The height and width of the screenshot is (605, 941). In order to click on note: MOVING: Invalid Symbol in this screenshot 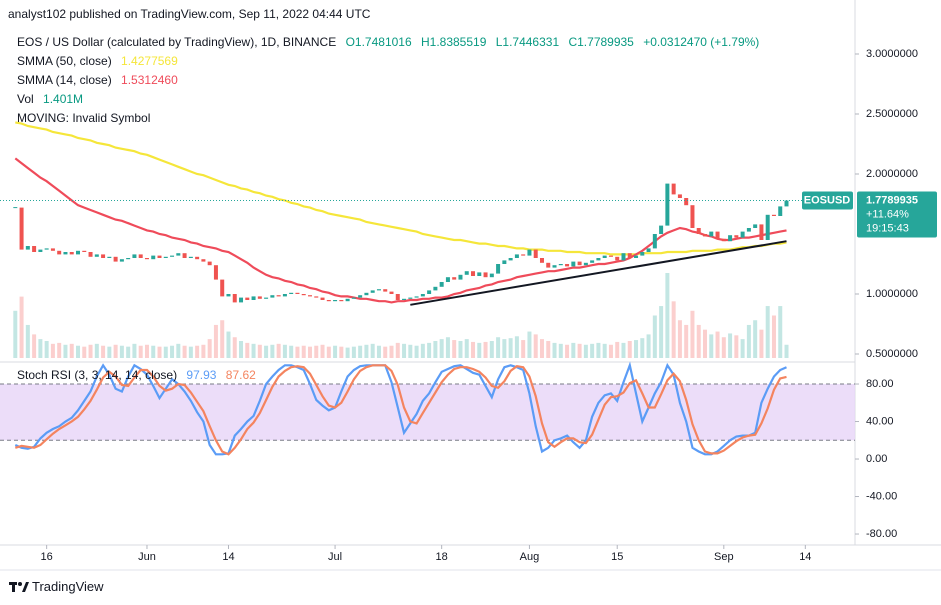, I will do `click(84, 118)`.